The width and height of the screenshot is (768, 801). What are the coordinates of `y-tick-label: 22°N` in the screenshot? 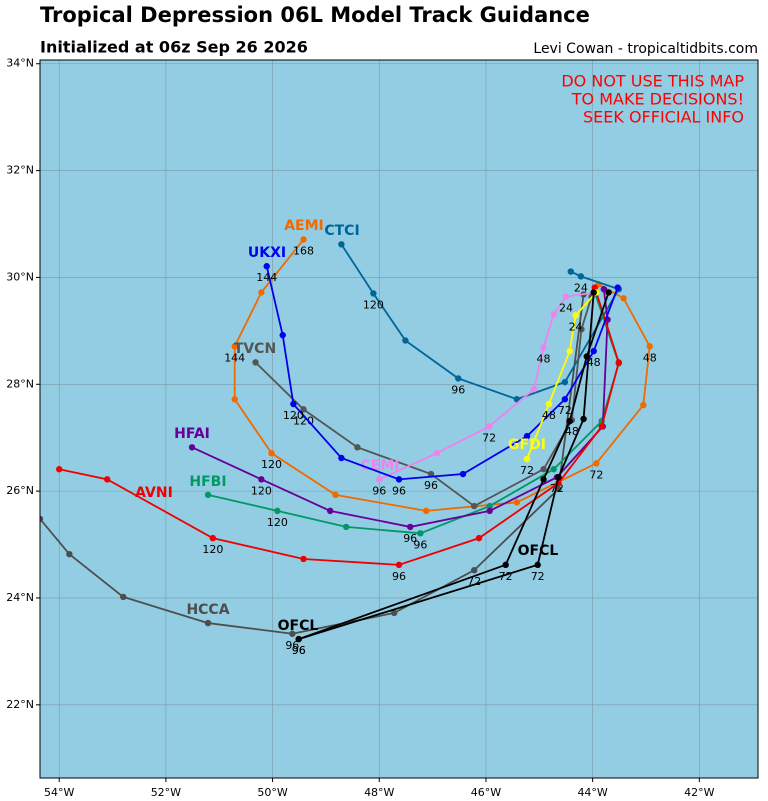 It's located at (20, 704).